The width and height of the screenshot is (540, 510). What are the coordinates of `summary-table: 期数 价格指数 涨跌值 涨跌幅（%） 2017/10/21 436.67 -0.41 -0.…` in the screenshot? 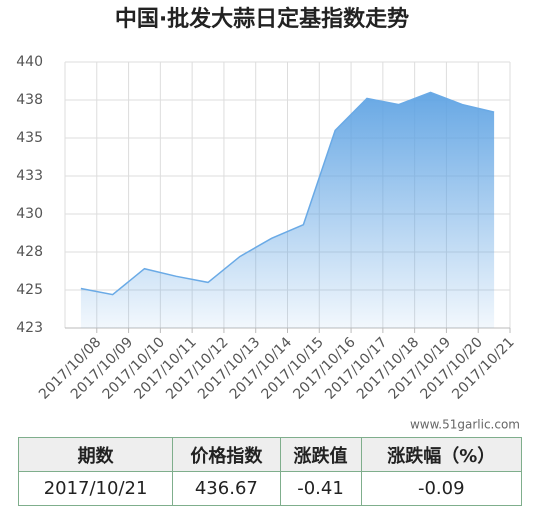 It's located at (269, 471).